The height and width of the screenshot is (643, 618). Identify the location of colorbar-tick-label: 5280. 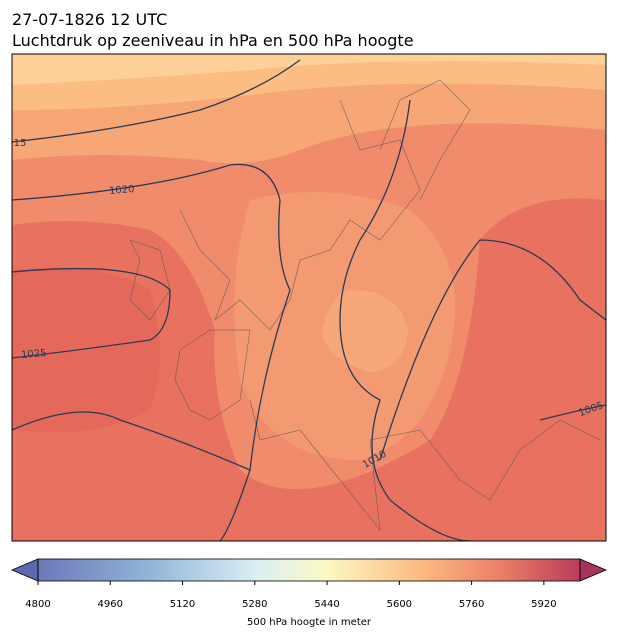
(254, 604).